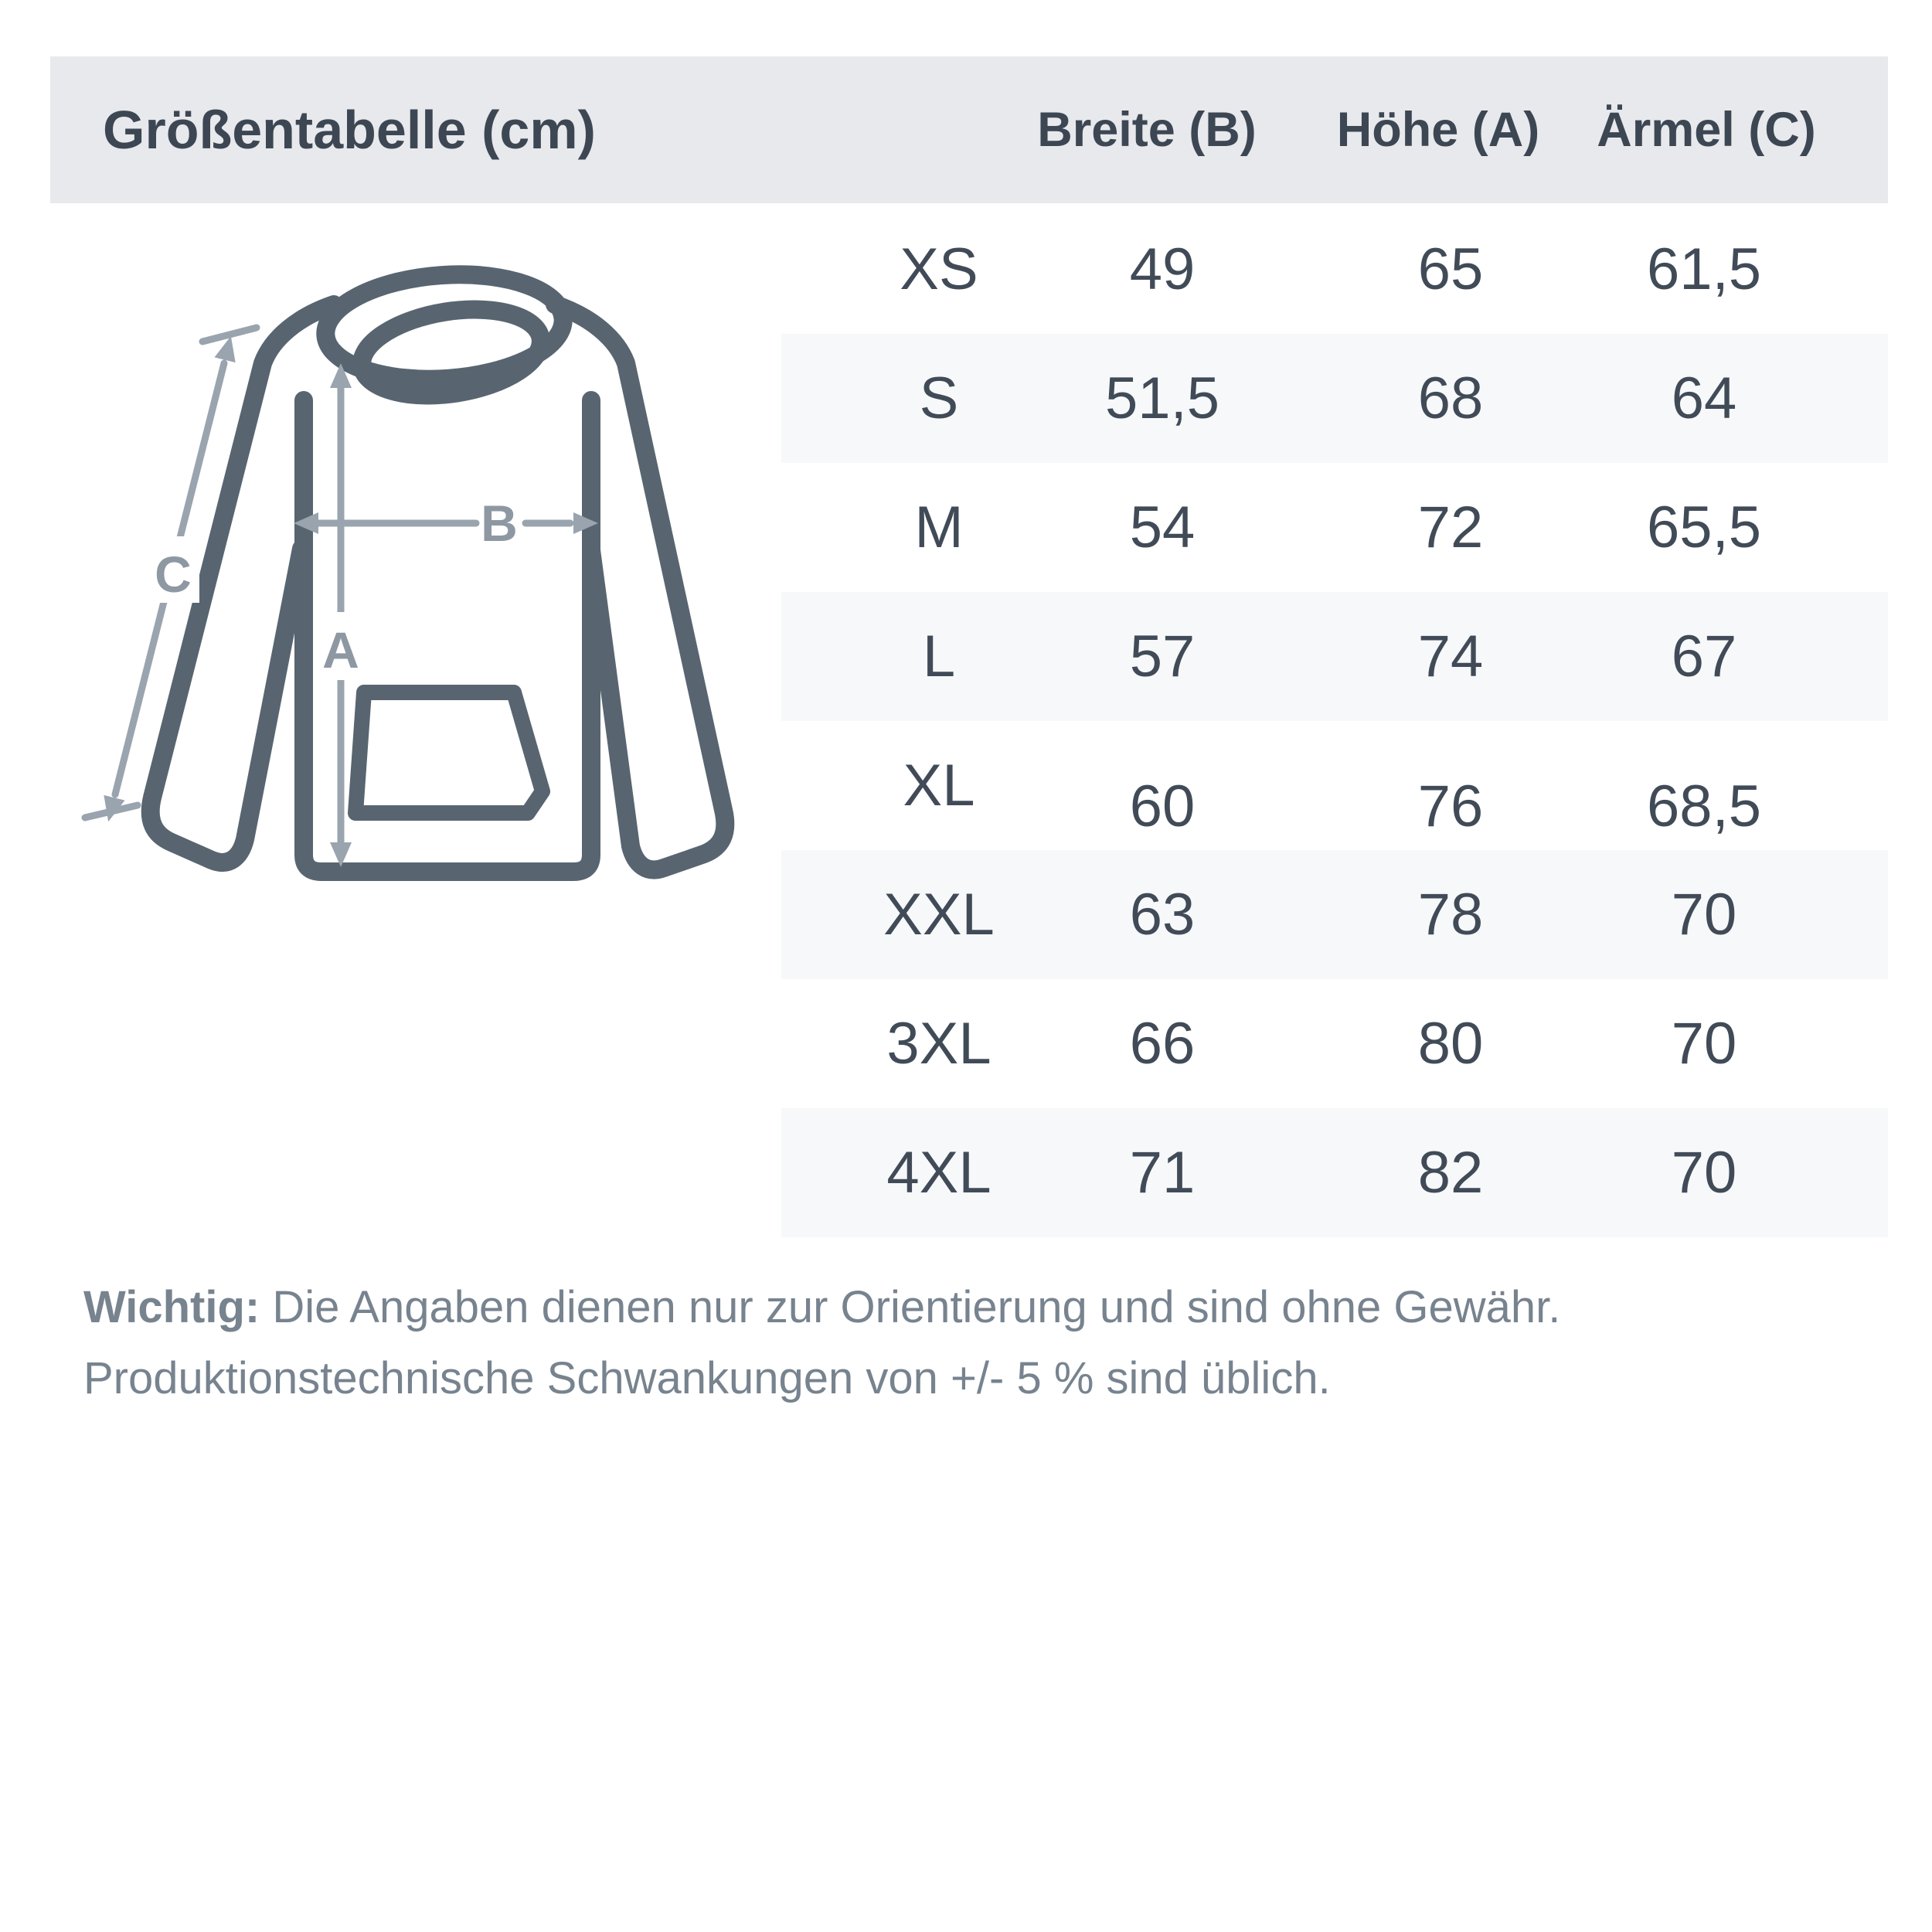 The width and height of the screenshot is (1932, 1932). What do you see at coordinates (349, 130) in the screenshot?
I see `page-title: Größentabelle (cm)` at bounding box center [349, 130].